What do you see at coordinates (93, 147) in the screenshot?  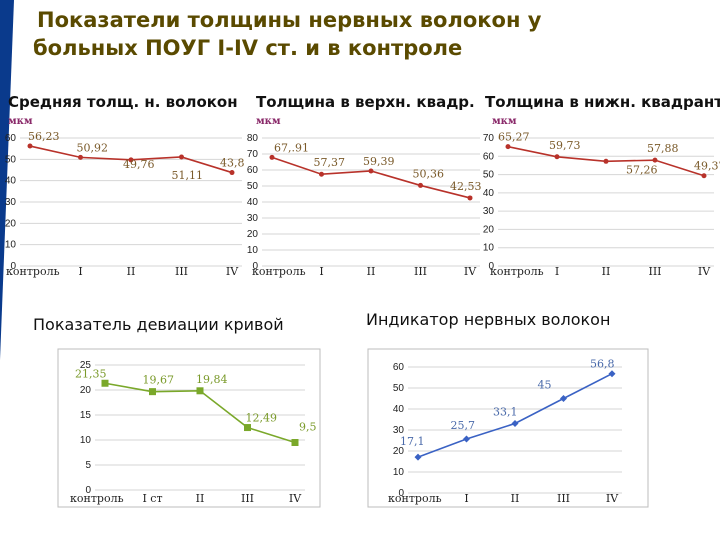 I see `data-label: 50,92` at bounding box center [93, 147].